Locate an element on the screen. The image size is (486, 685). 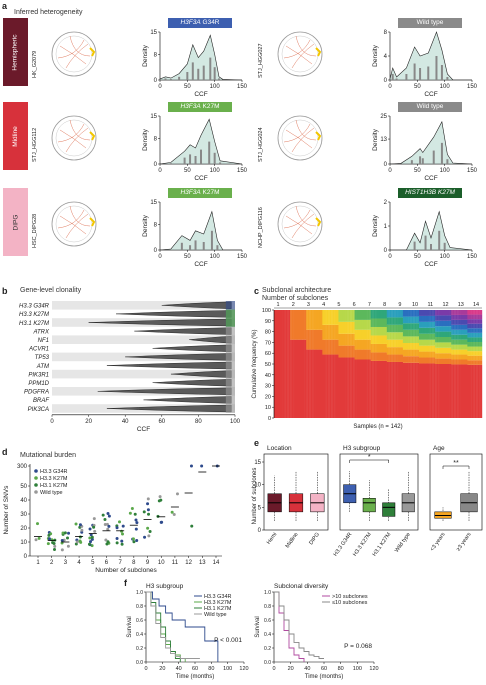
significance-bracket is located at coordinates (456, 467).